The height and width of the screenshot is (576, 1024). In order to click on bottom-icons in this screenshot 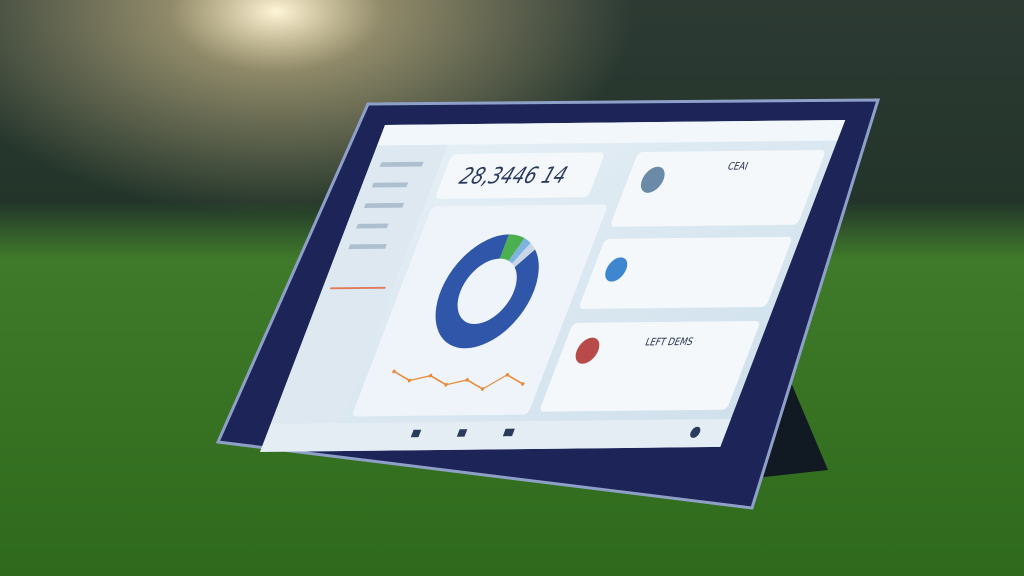, I will do `click(556, 432)`.